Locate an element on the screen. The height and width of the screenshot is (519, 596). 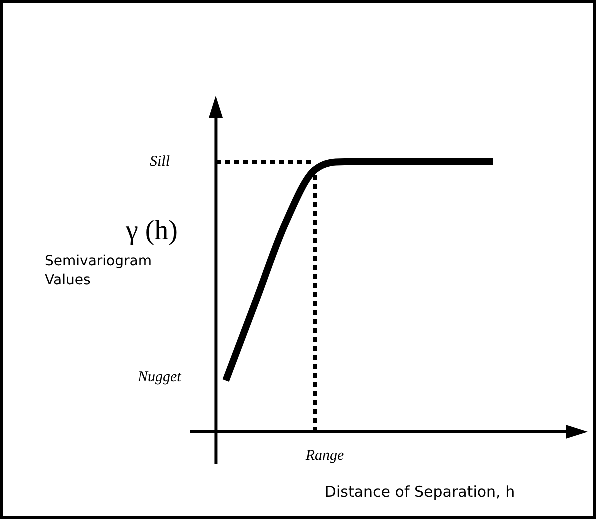
ref-line-label: Sill is located at coordinates (160, 162).